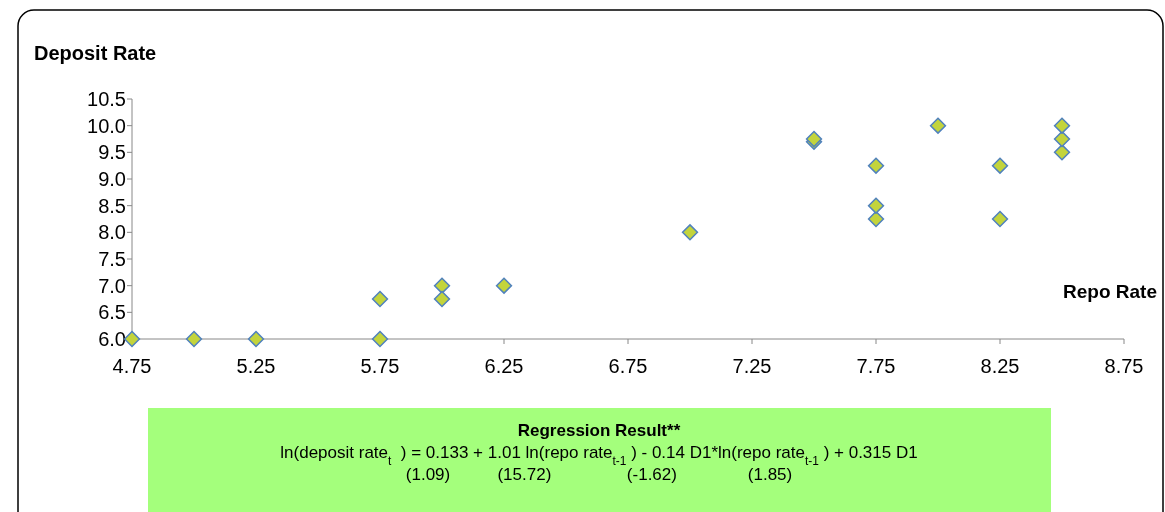  Describe the element at coordinates (112, 179) in the screenshot. I see `y-tick-label: 9.0` at that location.